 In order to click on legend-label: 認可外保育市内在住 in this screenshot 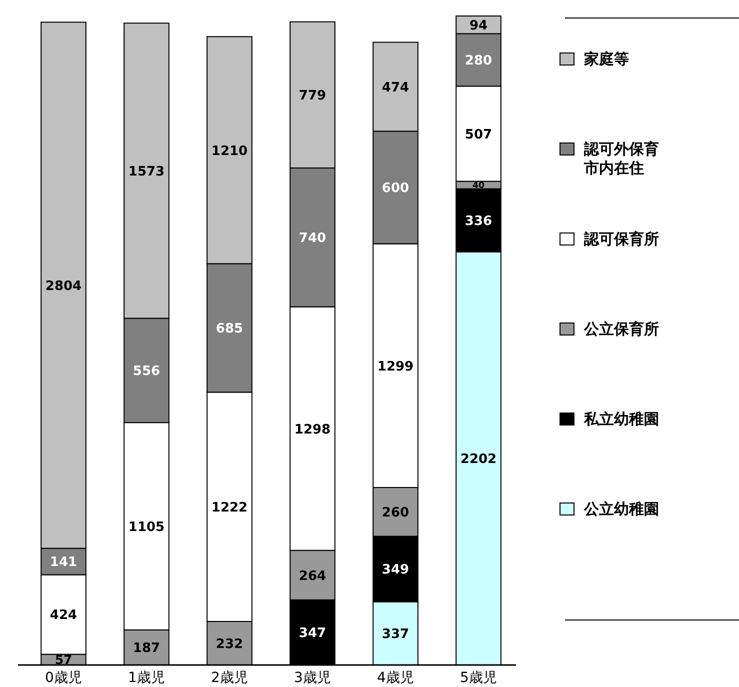, I will do `click(621, 158)`.